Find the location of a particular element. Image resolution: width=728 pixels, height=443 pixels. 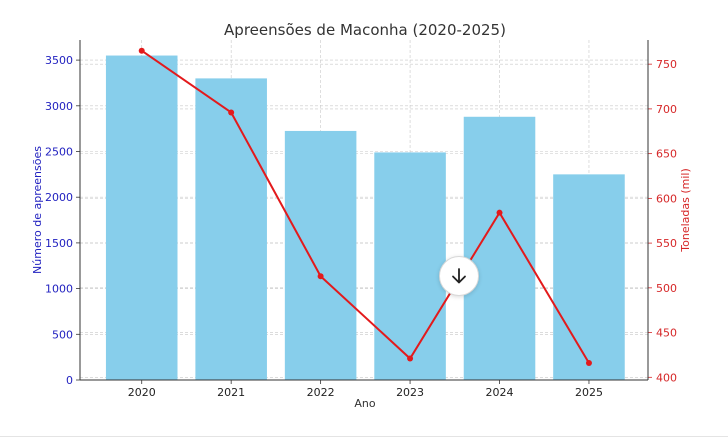

x-tick-label: 2021 is located at coordinates (231, 392).